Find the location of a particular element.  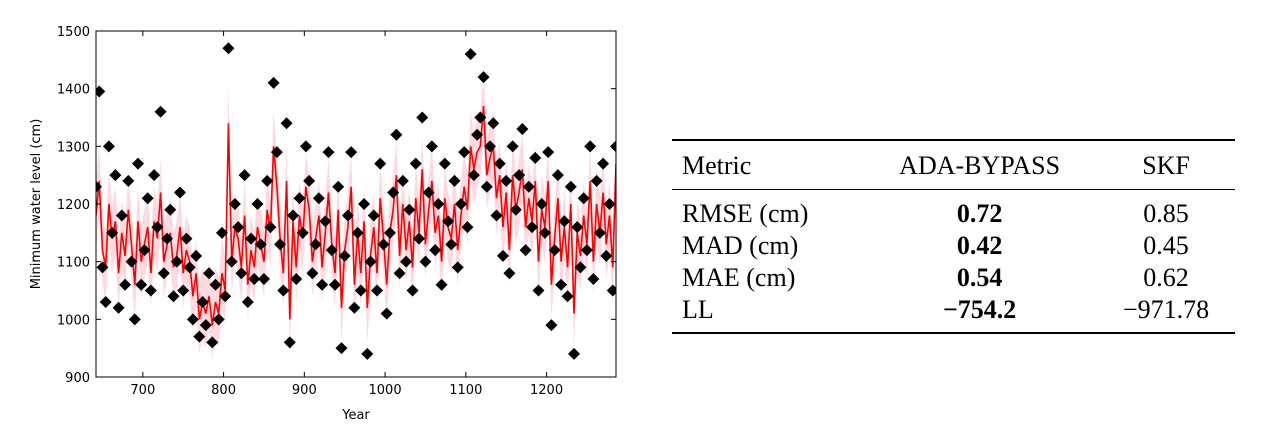

x-tick-label: 1100 is located at coordinates (465, 390).